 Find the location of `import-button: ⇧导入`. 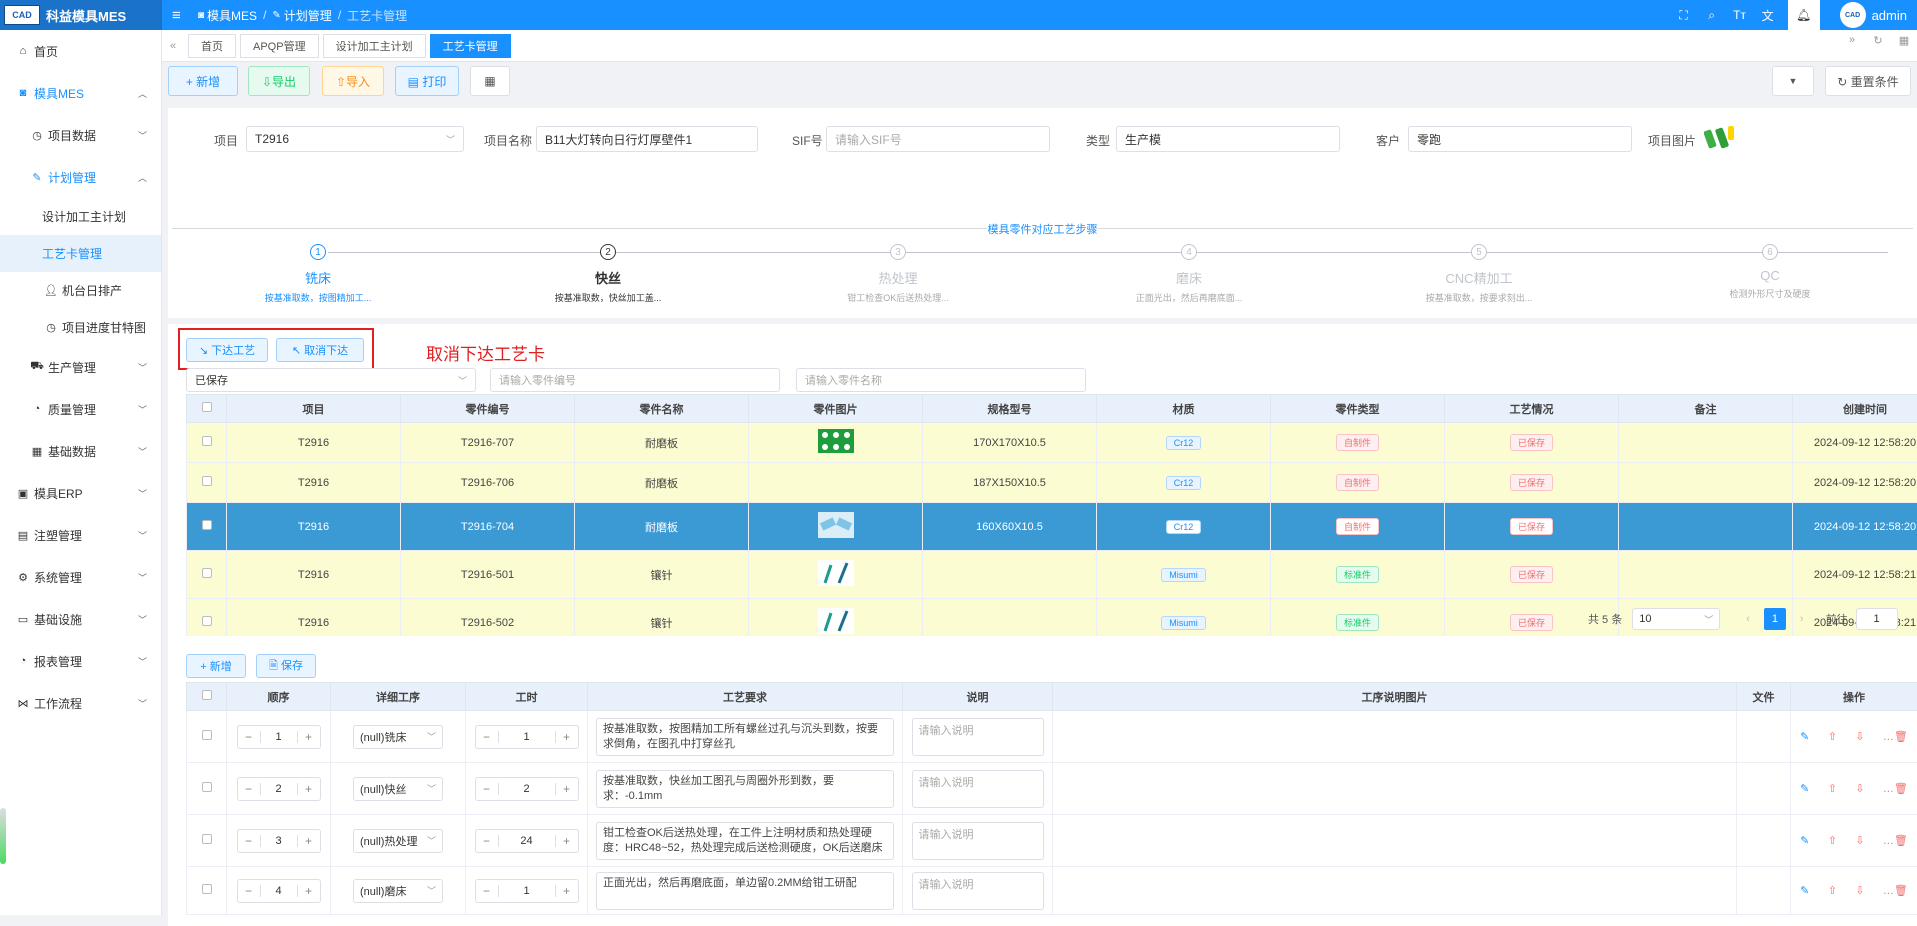

import-button: ⇧导入 is located at coordinates (353, 81).